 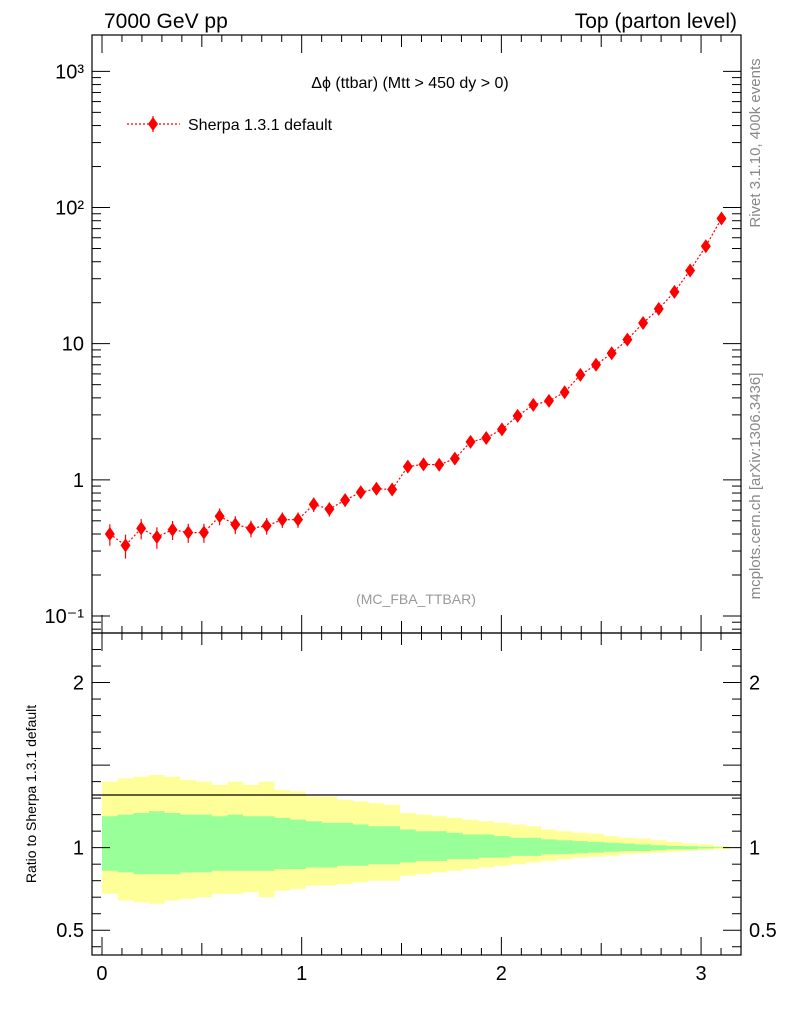 I want to click on ratio-y-tick-label-right: 1, so click(x=754, y=849).